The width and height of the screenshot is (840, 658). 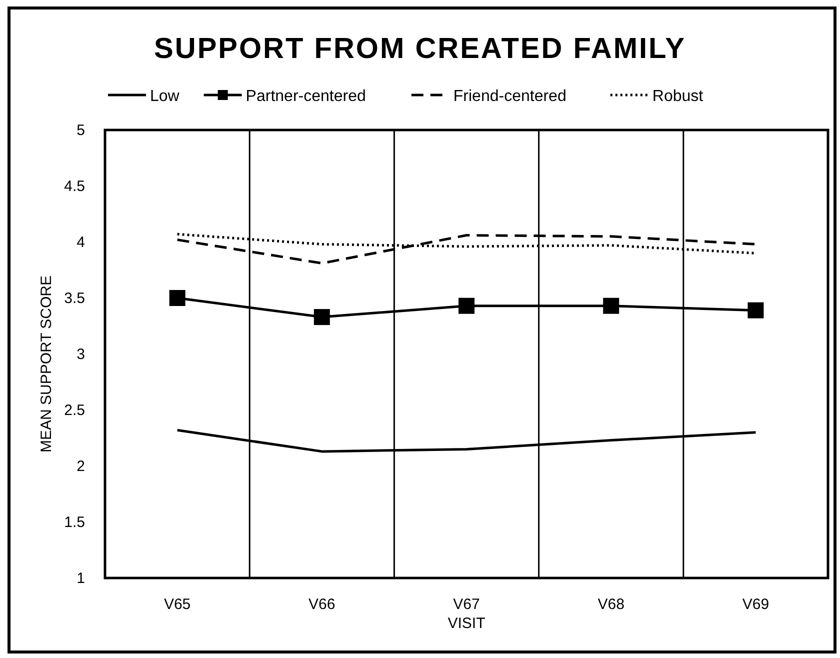 I want to click on x-tick-label: V68, so click(x=611, y=604).